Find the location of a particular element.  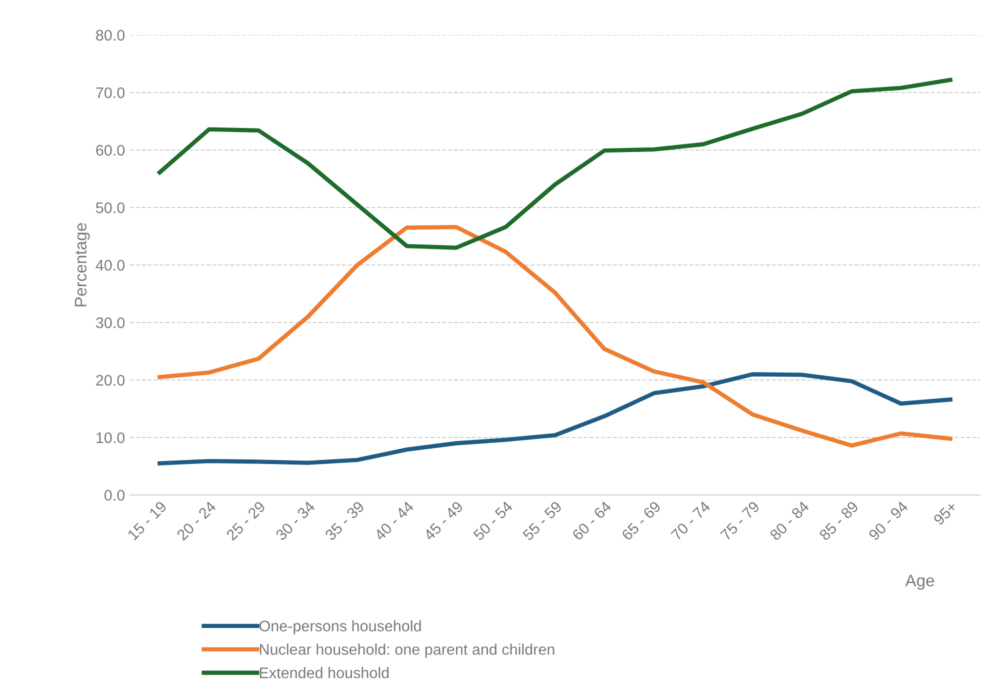

x-tick-label: 25 - 29 is located at coordinates (246, 520).